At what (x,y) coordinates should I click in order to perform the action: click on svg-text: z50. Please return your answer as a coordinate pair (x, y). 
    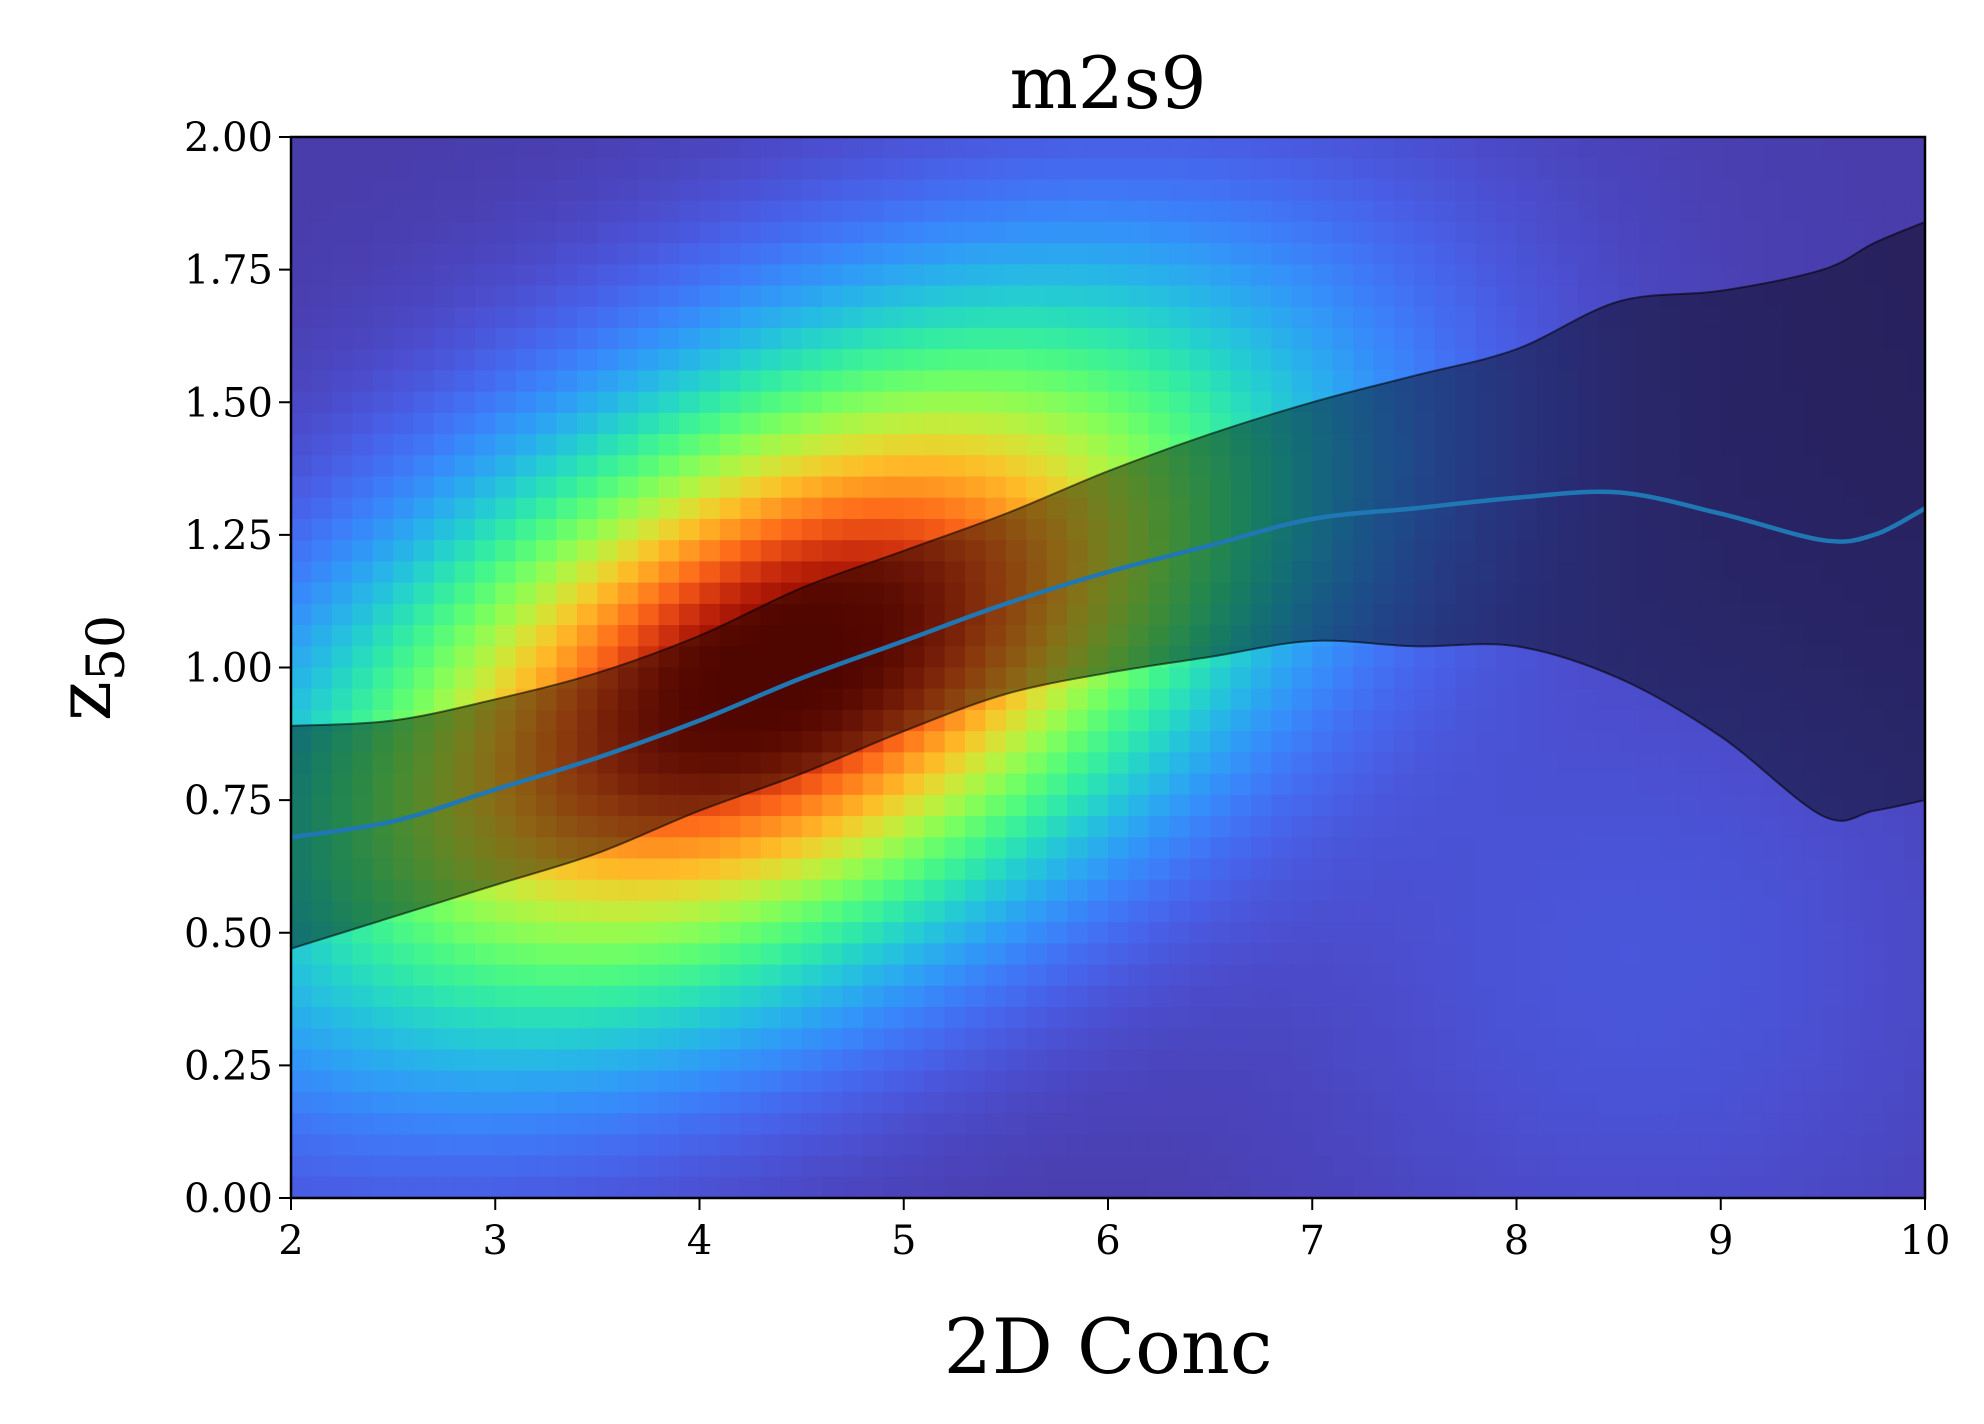
    Looking at the image, I should click on (88, 668).